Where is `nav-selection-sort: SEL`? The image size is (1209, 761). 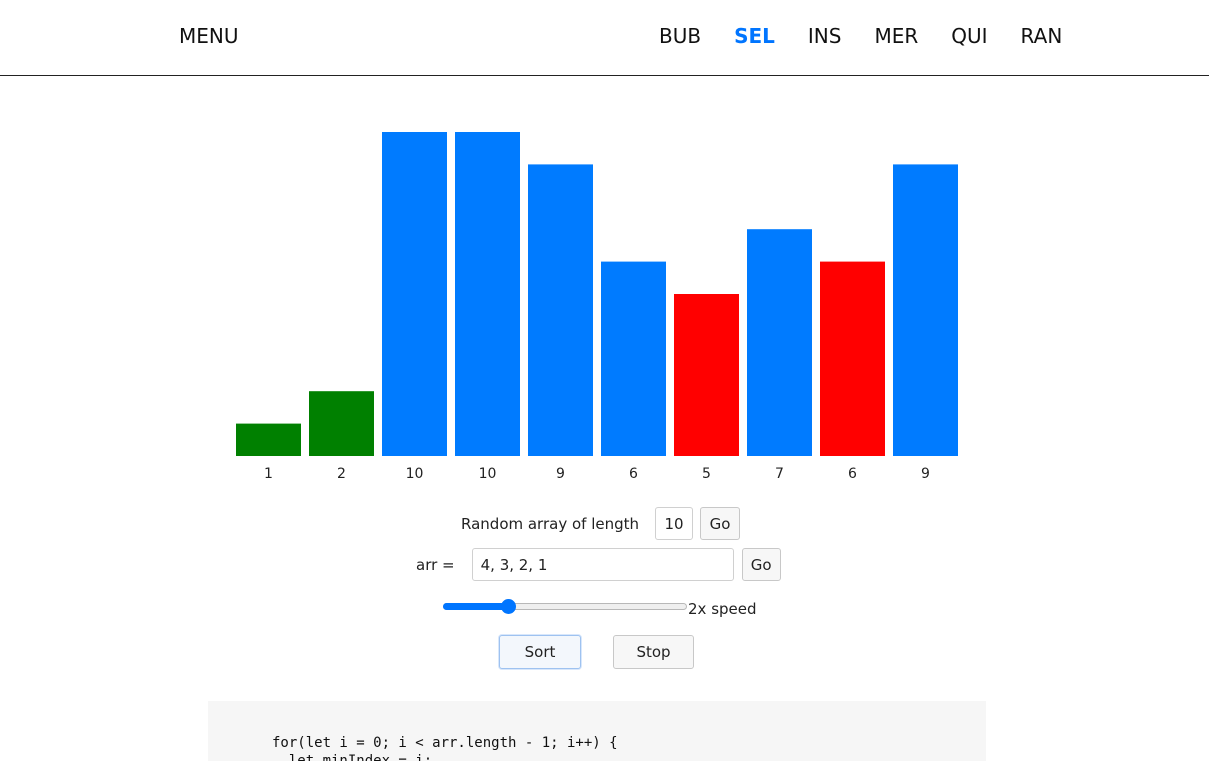
nav-selection-sort: SEL is located at coordinates (754, 36).